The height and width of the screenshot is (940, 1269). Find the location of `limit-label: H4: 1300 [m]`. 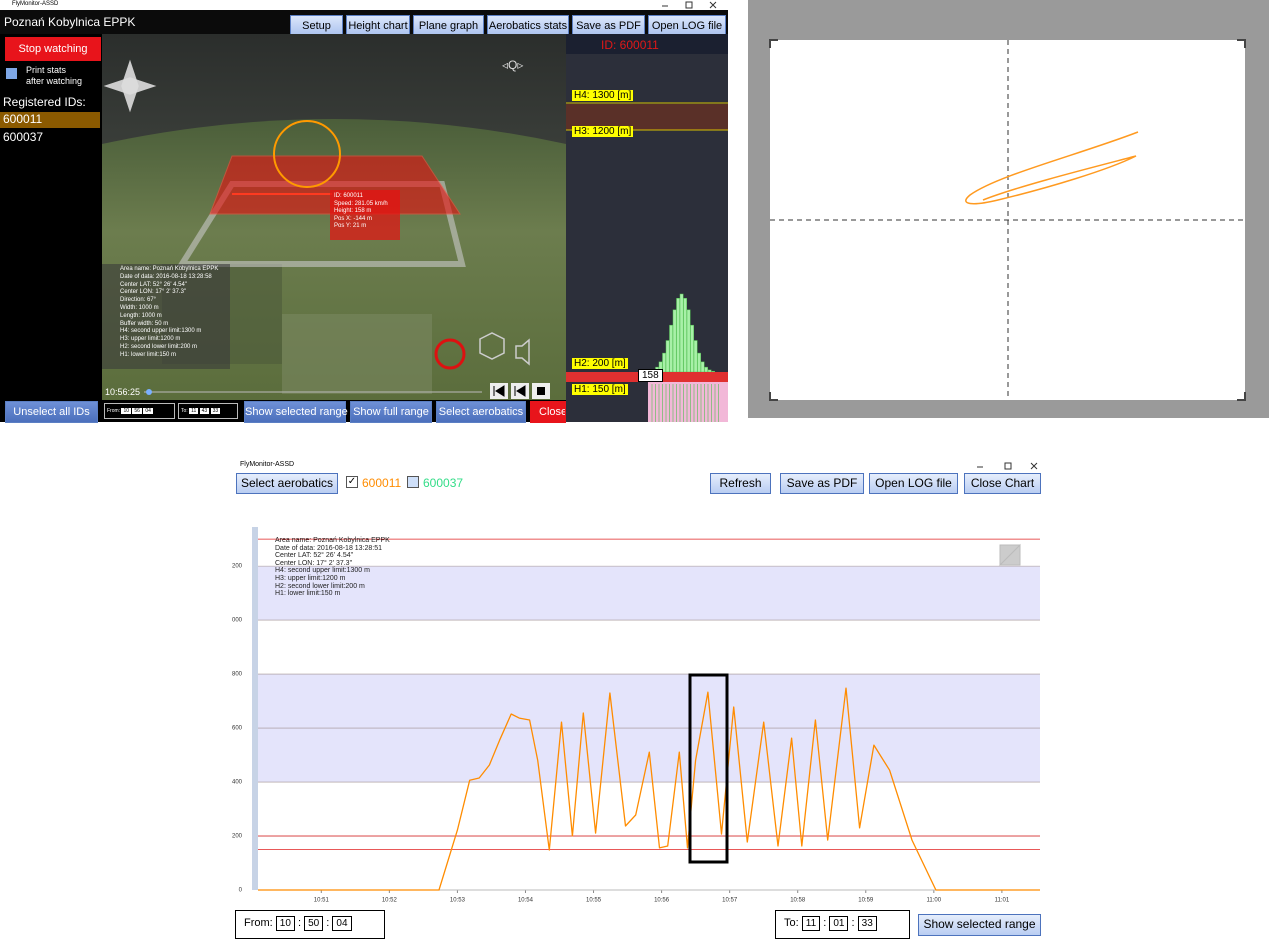

limit-label: H4: 1300 [m] is located at coordinates (603, 95).